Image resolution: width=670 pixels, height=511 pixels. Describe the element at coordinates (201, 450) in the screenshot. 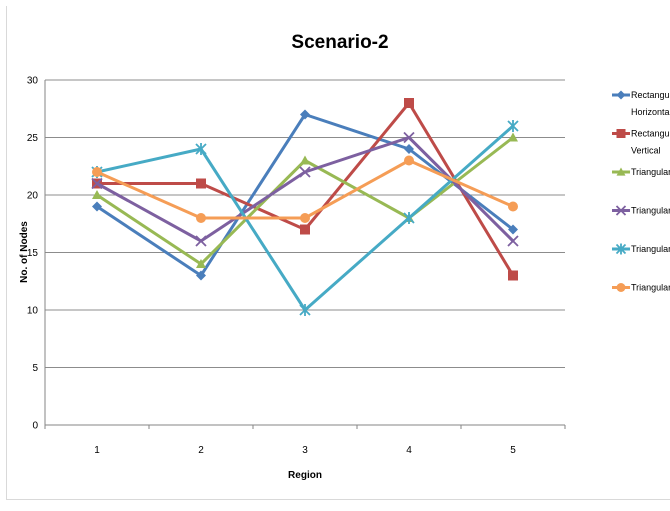

I see `x-tick-label: 2` at that location.